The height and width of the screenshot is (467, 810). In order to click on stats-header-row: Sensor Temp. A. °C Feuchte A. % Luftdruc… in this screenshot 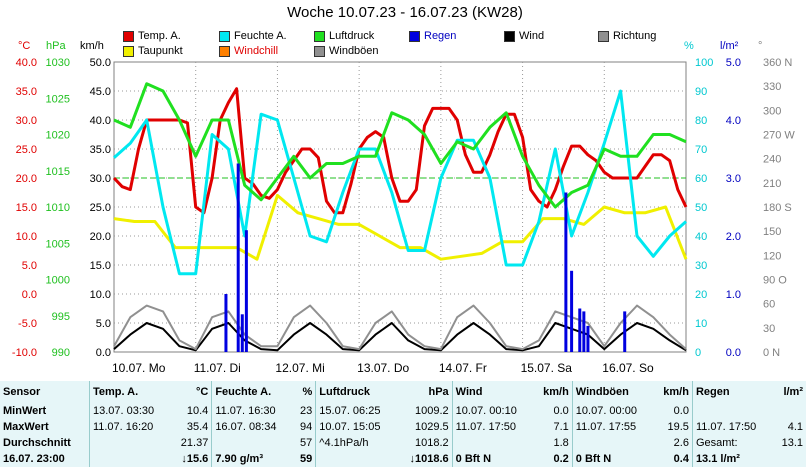, I will do `click(403, 392)`.